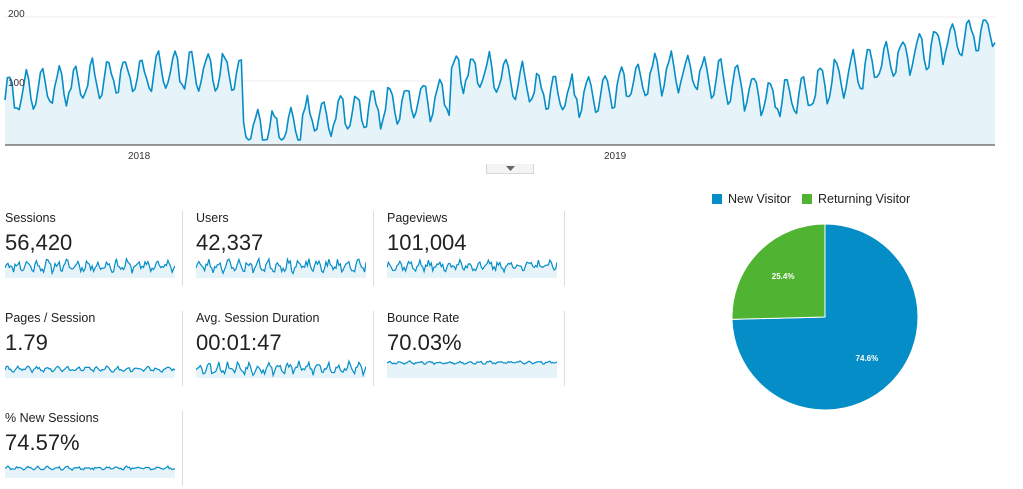 This screenshot has height=489, width=1023. What do you see at coordinates (16, 83) in the screenshot?
I see `y-tick-label: 100` at bounding box center [16, 83].